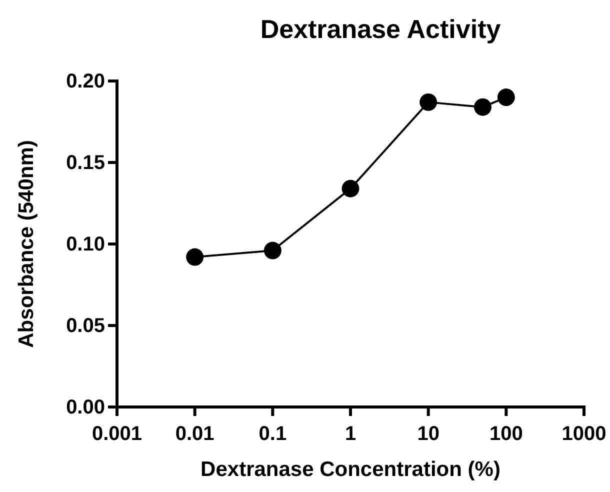 This screenshot has height=492, width=610. What do you see at coordinates (350, 434) in the screenshot?
I see `x-tick-label: 1` at bounding box center [350, 434].